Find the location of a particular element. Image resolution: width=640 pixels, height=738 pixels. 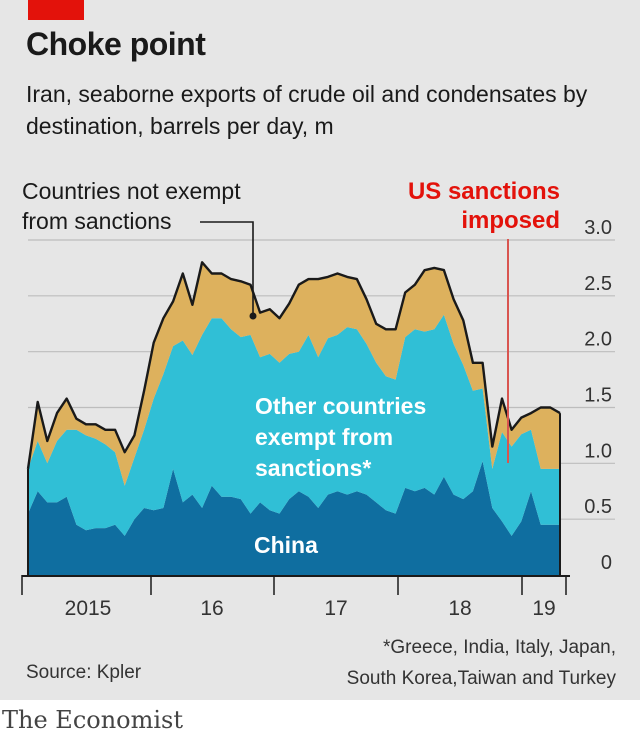

x-tick-label: 19 is located at coordinates (543, 608).